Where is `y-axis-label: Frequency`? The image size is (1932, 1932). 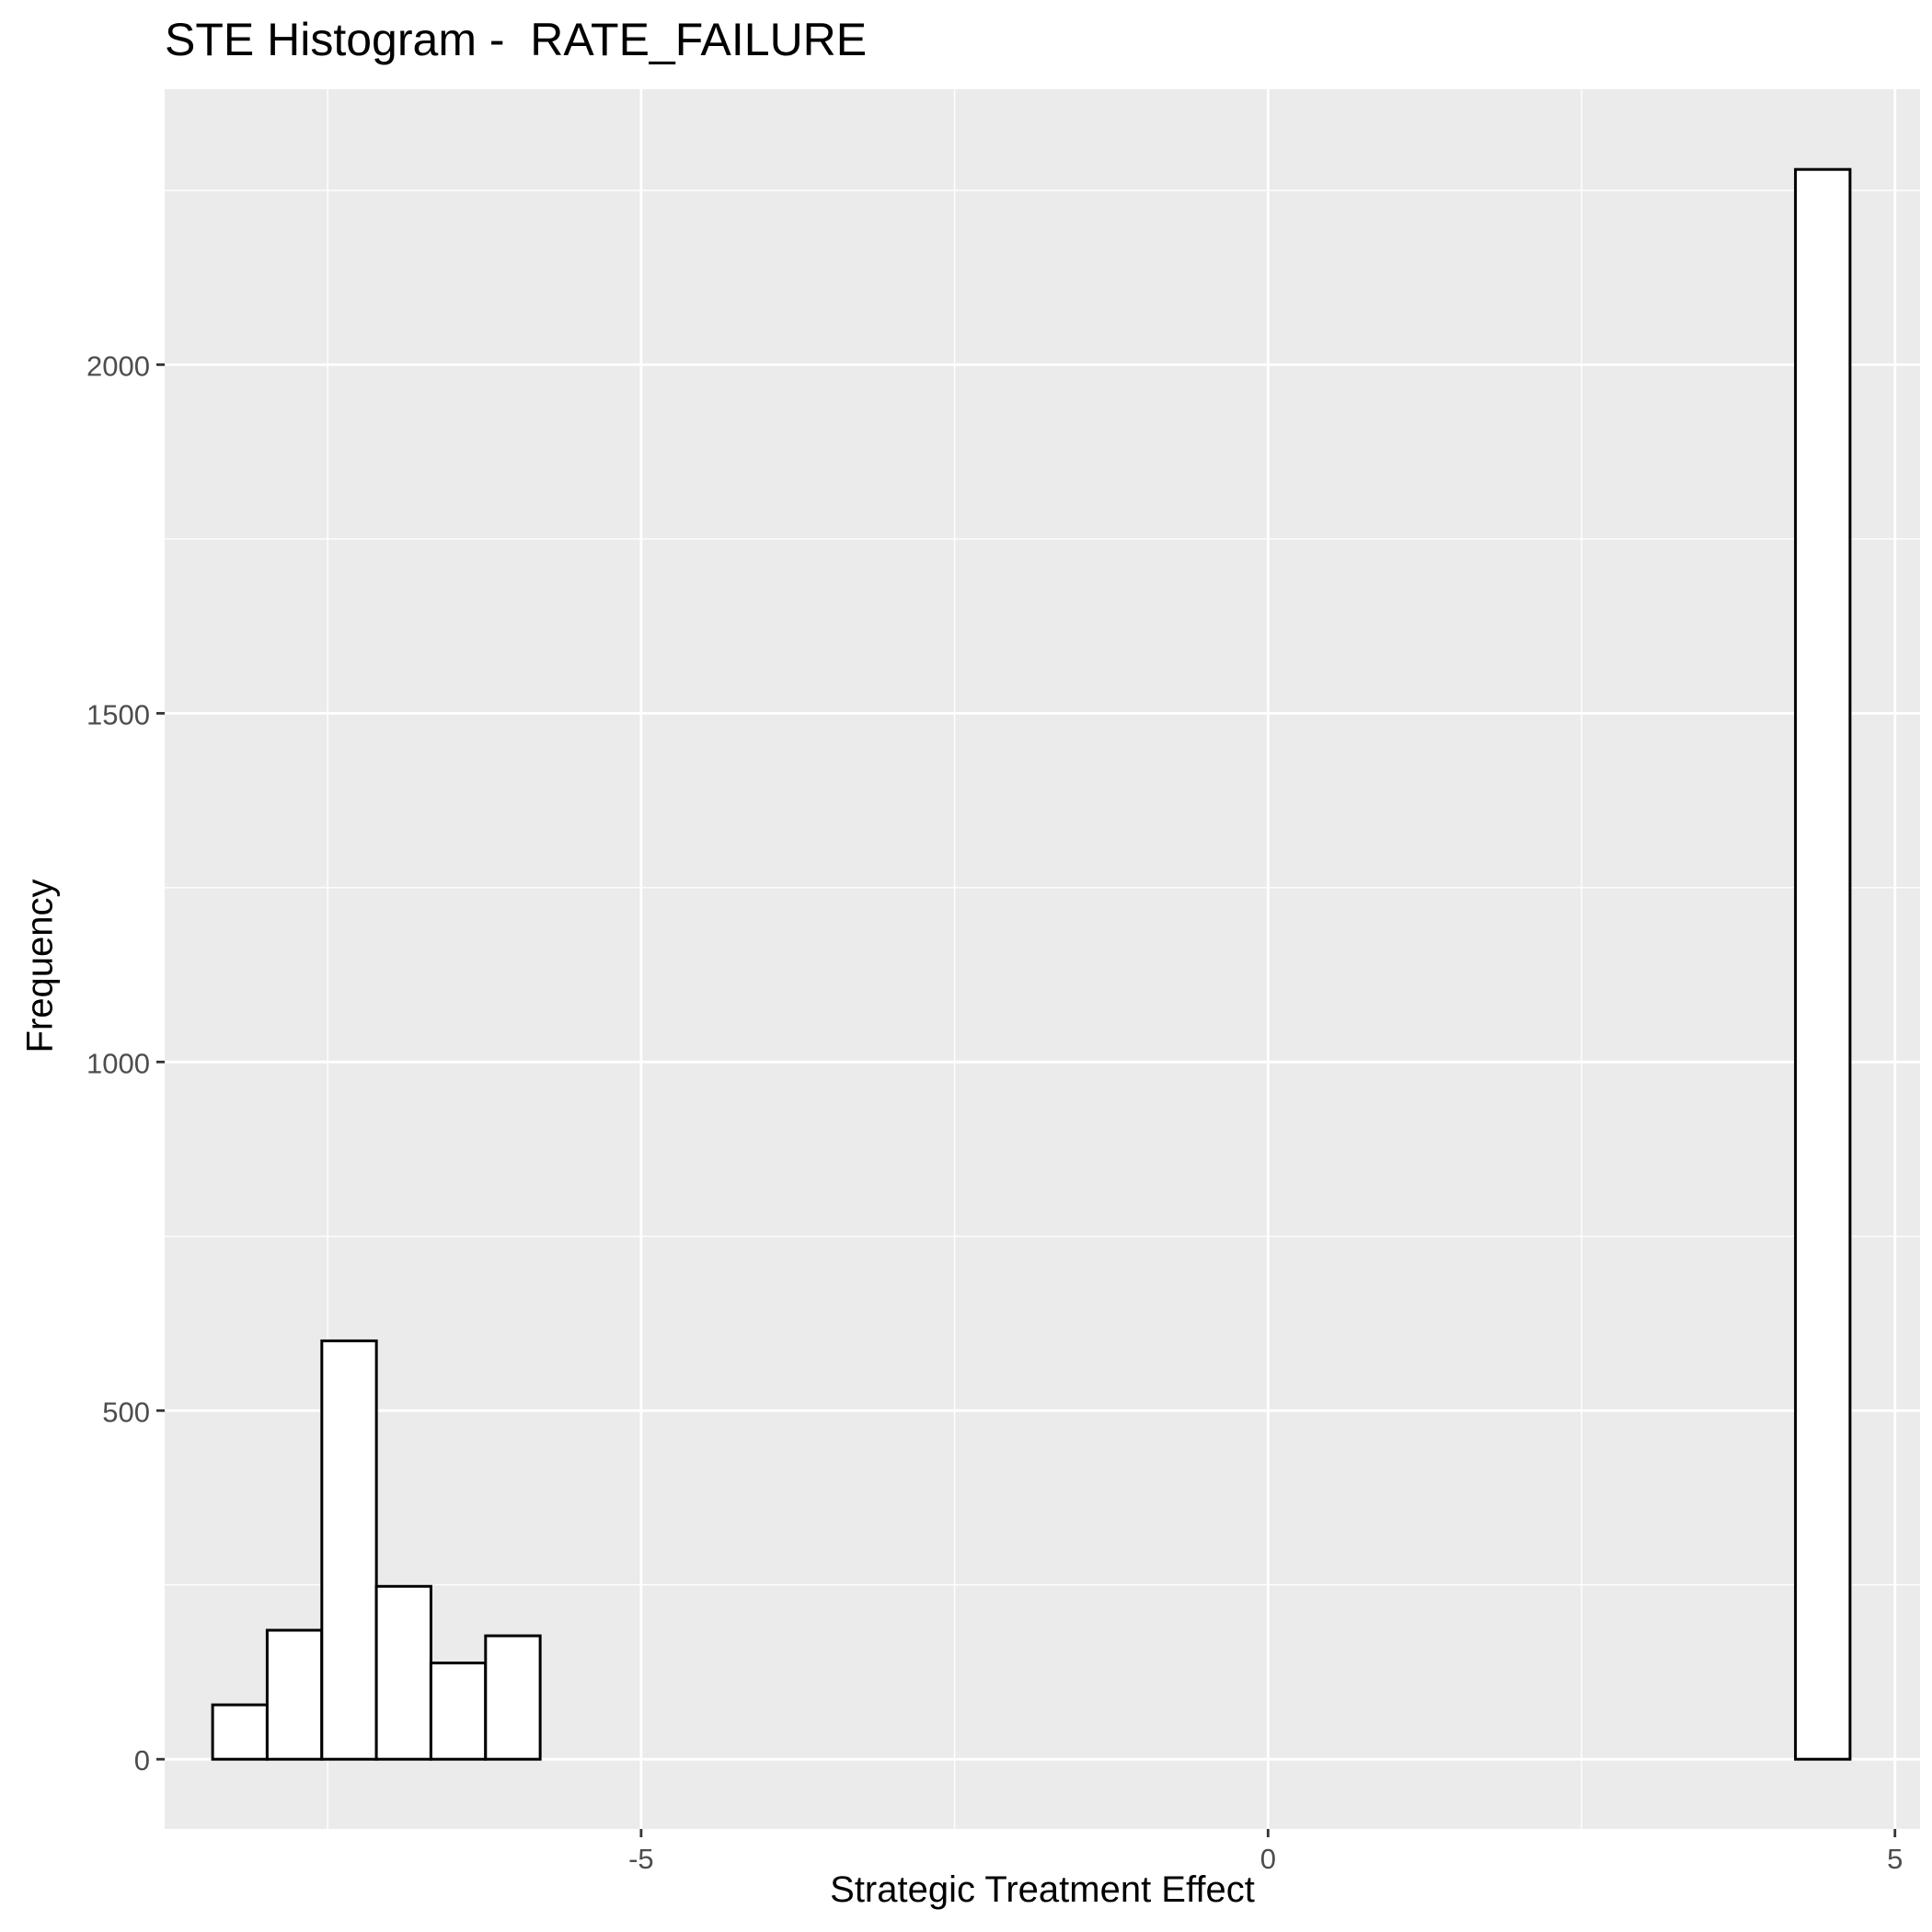
y-axis-label: Frequency is located at coordinates (40, 966).